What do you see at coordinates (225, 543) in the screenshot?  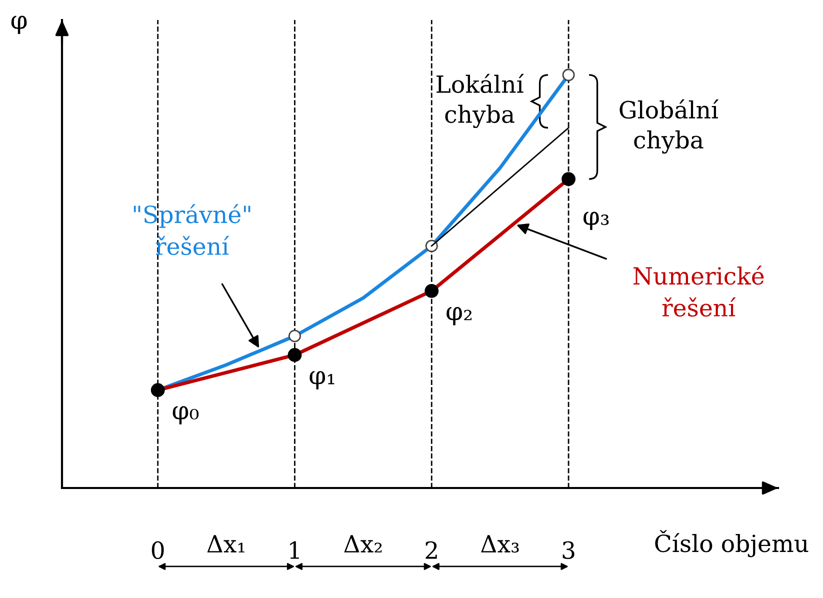 I see `text: Δx₁` at bounding box center [225, 543].